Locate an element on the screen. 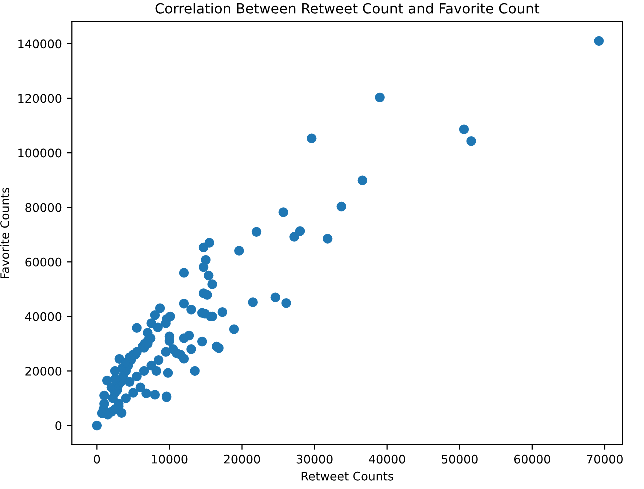  chart-title: Correlation Between Retweet Count and Favorite Count is located at coordinates (348, 8).